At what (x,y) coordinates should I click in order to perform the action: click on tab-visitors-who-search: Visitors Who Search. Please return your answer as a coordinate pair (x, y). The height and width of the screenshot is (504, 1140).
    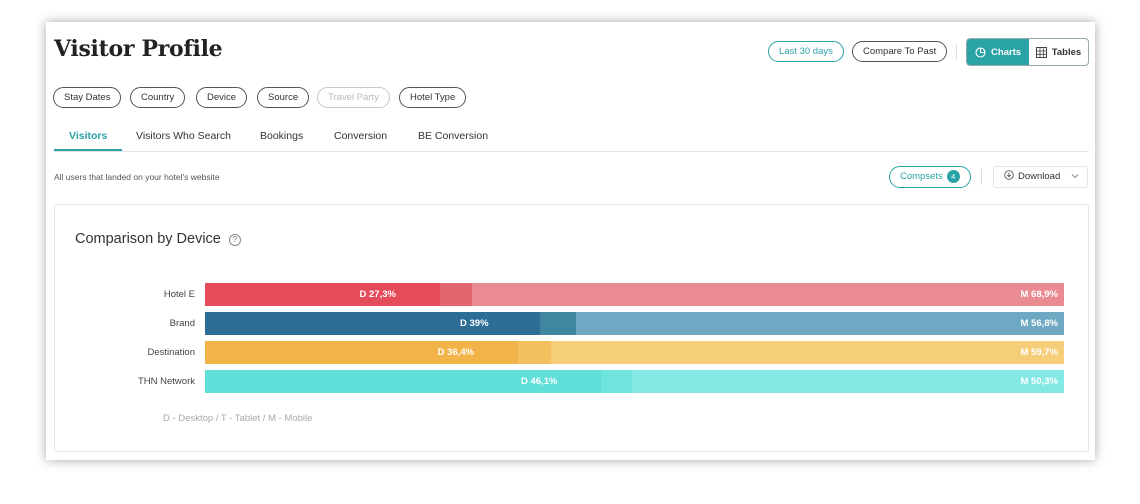
    Looking at the image, I should click on (183, 136).